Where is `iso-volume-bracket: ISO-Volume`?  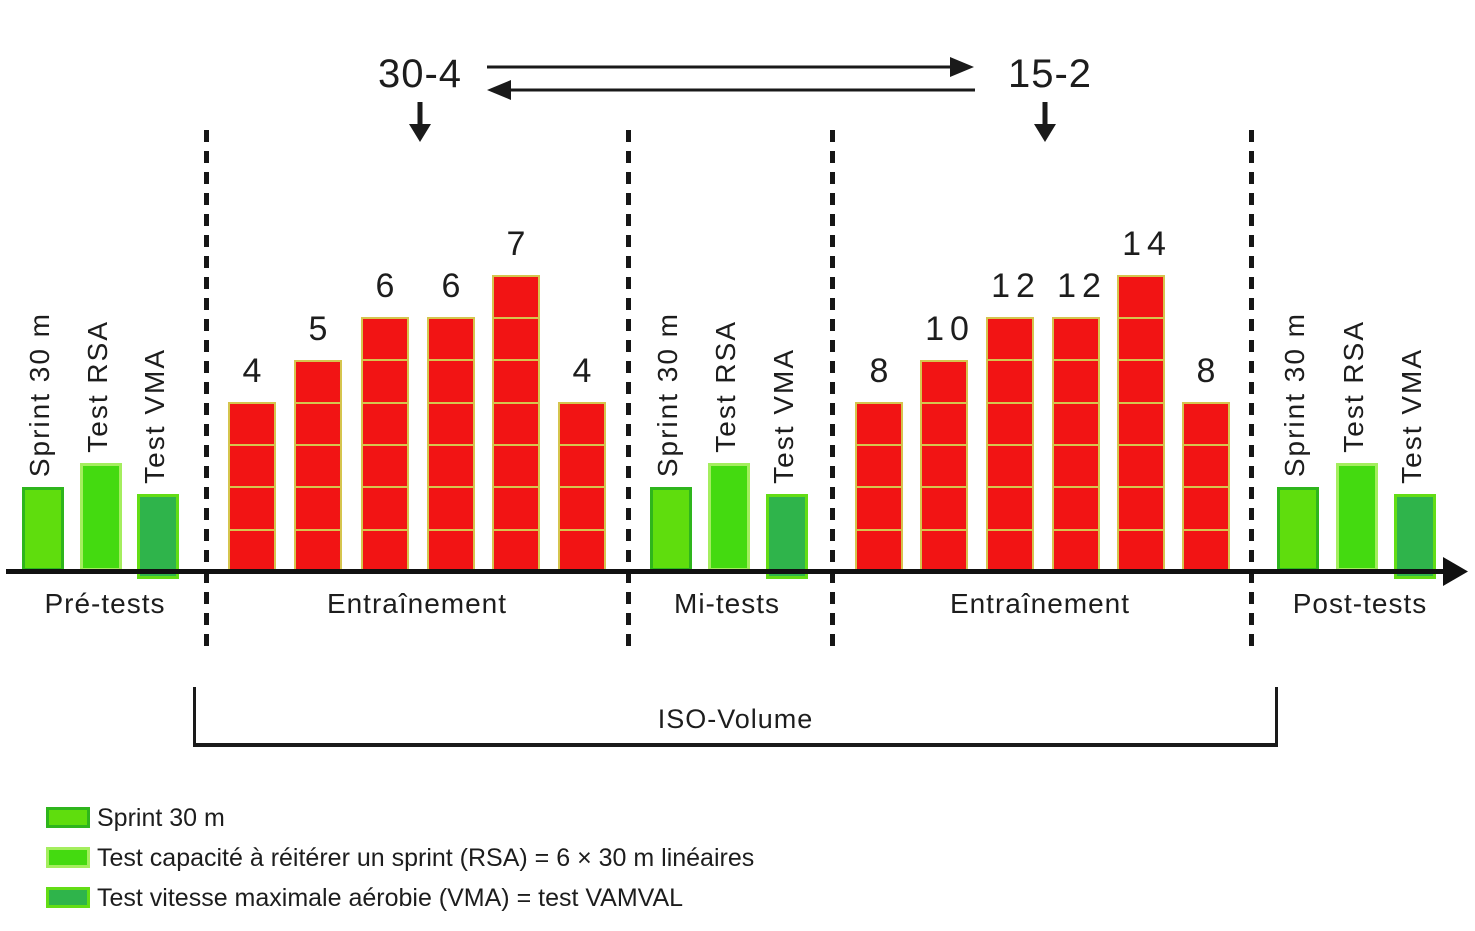 iso-volume-bracket: ISO-Volume is located at coordinates (735, 717).